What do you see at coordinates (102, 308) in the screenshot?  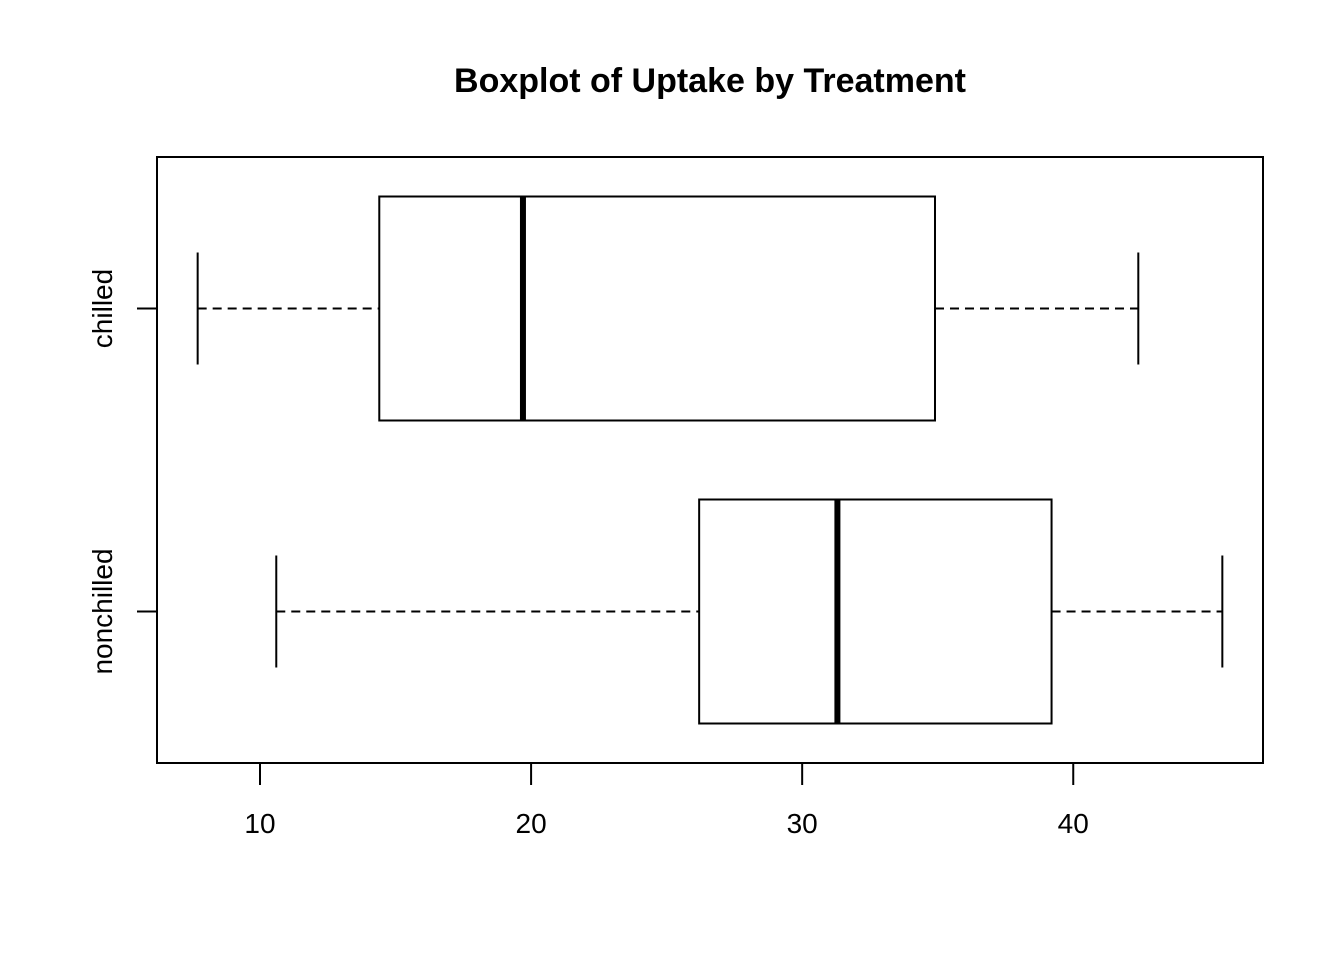 I see `y-category-label: chilled` at bounding box center [102, 308].